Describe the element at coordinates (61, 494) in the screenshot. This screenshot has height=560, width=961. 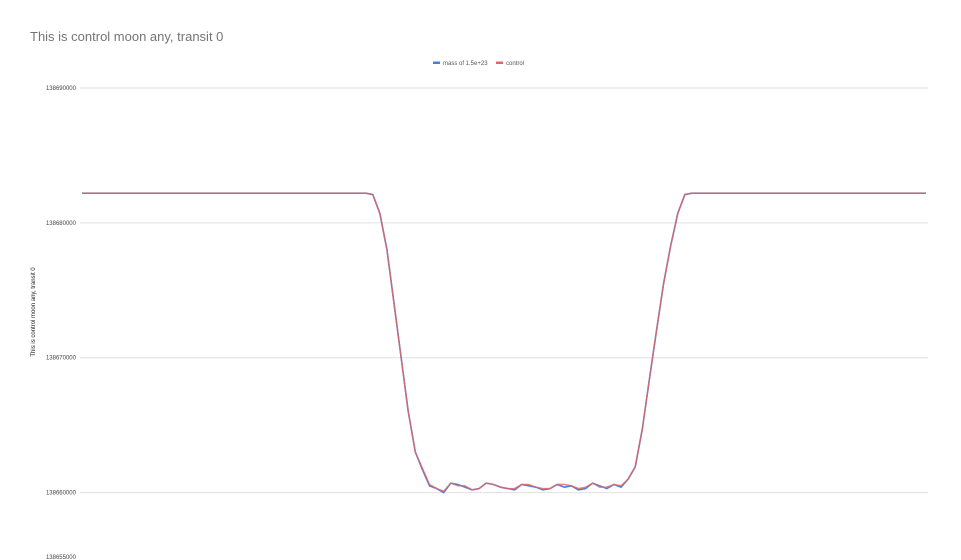
I see `y-tick-label: 138660000` at that location.